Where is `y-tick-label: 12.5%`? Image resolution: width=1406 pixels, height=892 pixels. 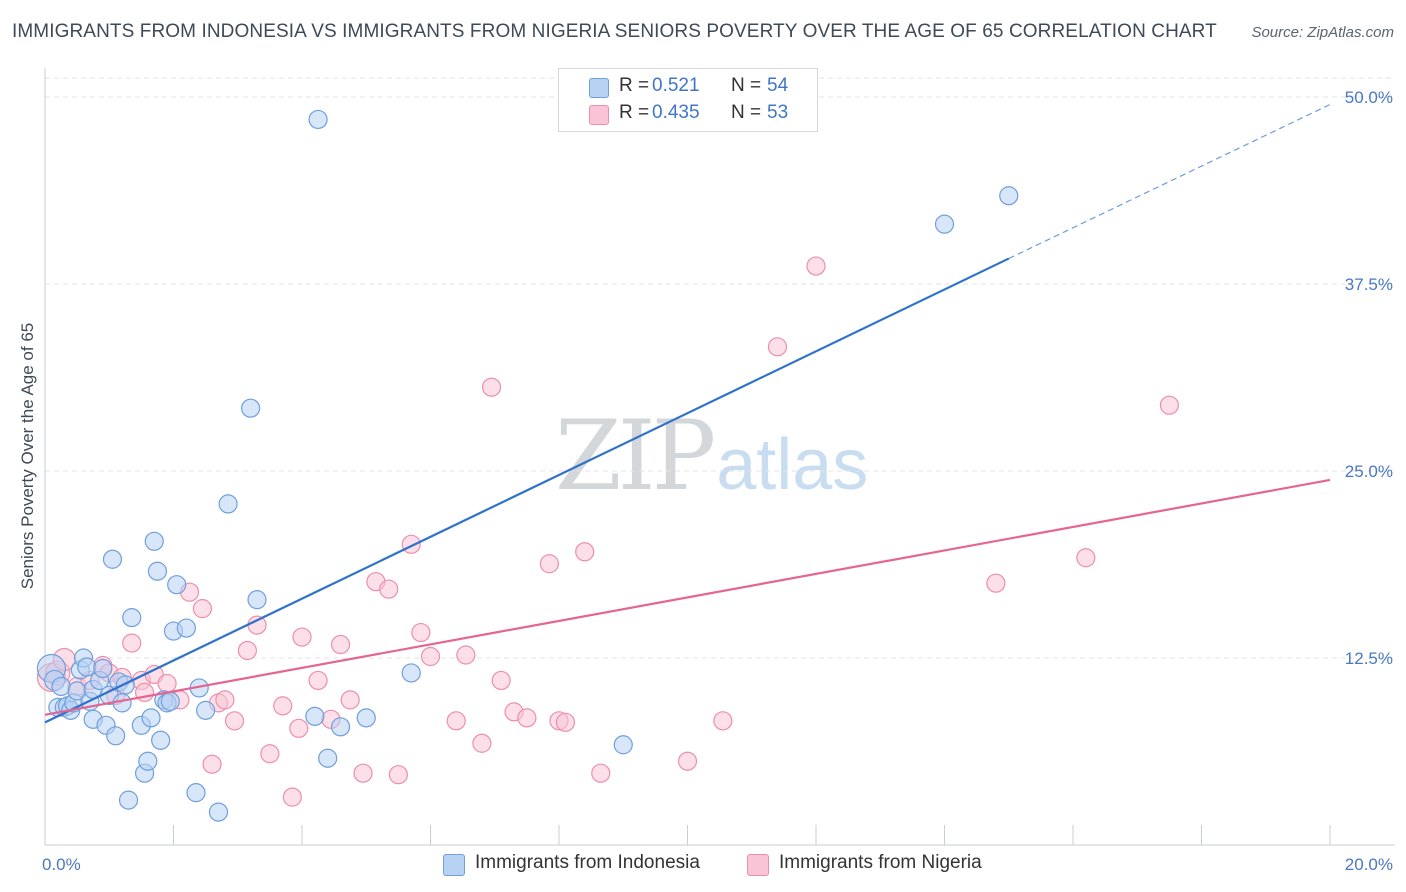
y-tick-label: 12.5% is located at coordinates (1369, 658).